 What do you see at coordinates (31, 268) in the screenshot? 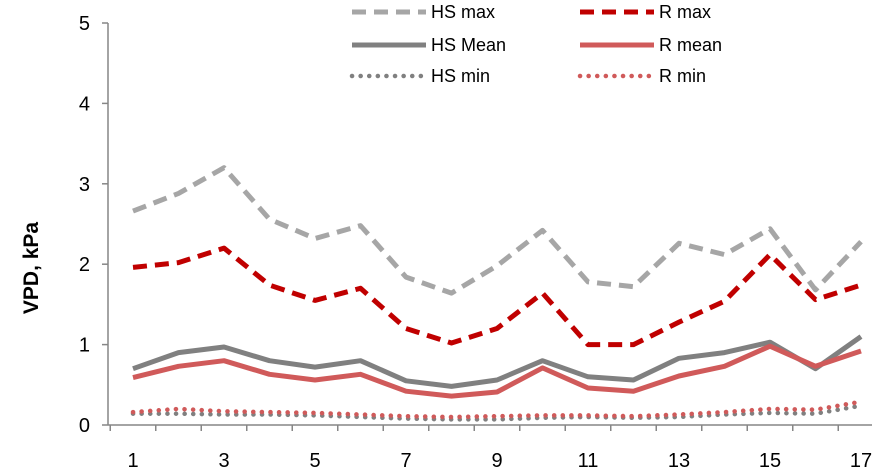
I see `y-axis-title: VPD, kPa` at bounding box center [31, 268].